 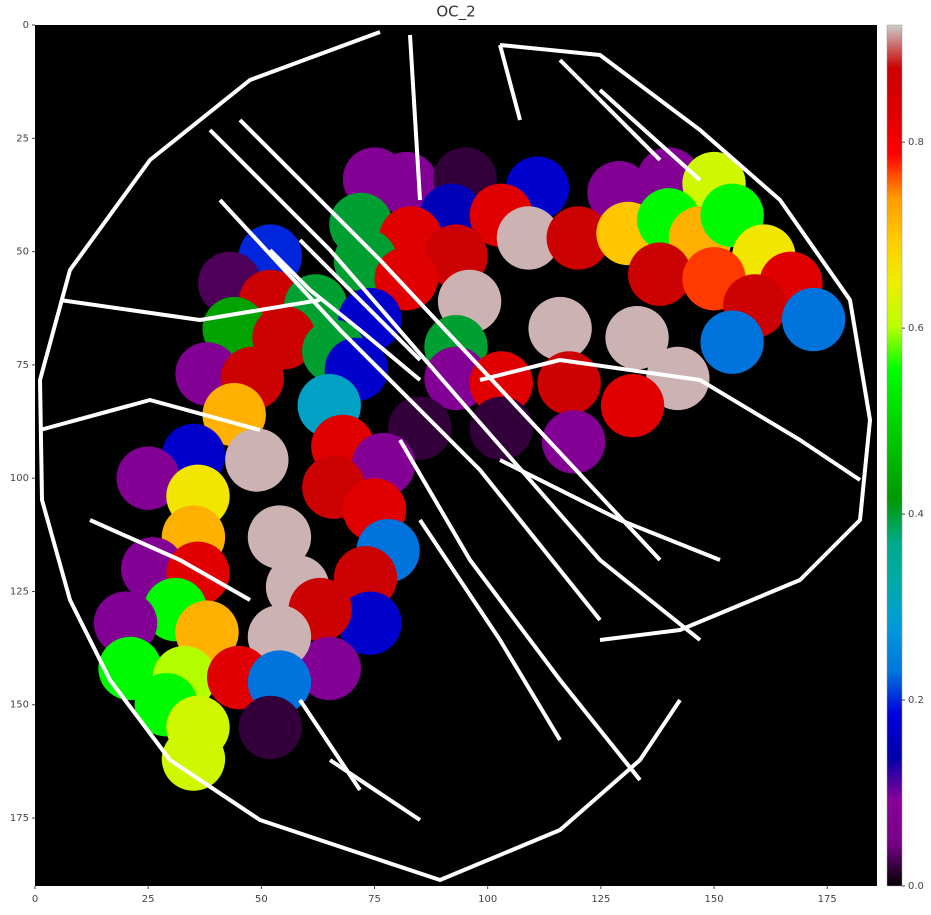 What do you see at coordinates (19, 478) in the screenshot?
I see `y-tick-label: 100` at bounding box center [19, 478].